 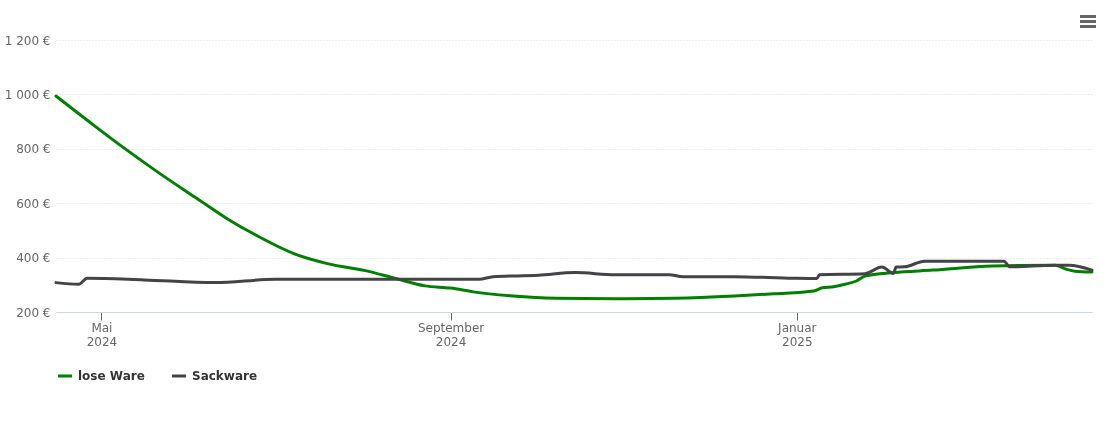 I want to click on y-tick-label: 400 €, so click(x=33, y=258).